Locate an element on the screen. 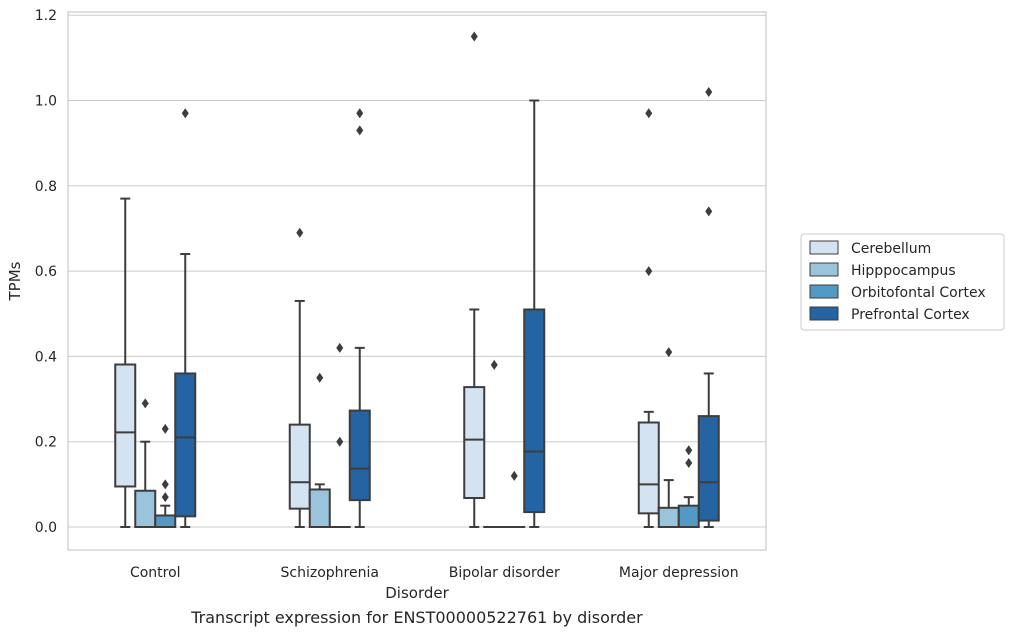  y-tick-label: 1.2 is located at coordinates (46, 16).